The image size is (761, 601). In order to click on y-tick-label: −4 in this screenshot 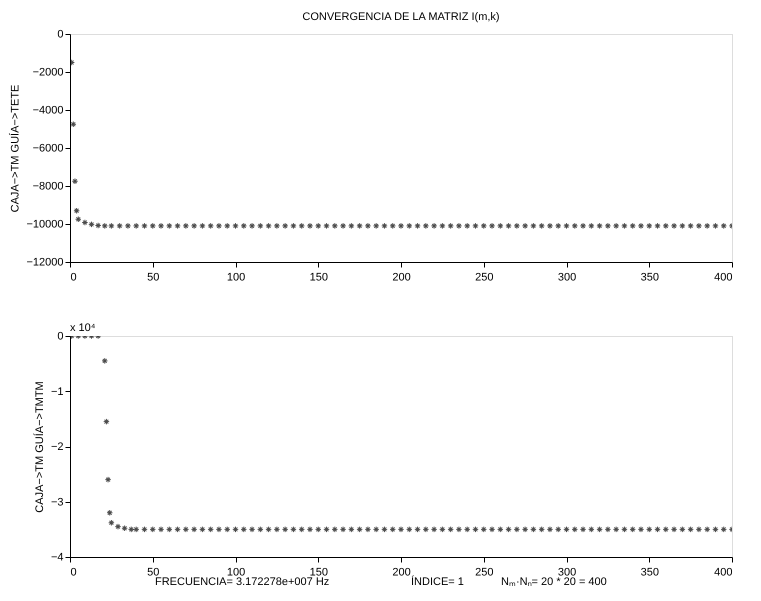, I will do `click(57, 558)`.